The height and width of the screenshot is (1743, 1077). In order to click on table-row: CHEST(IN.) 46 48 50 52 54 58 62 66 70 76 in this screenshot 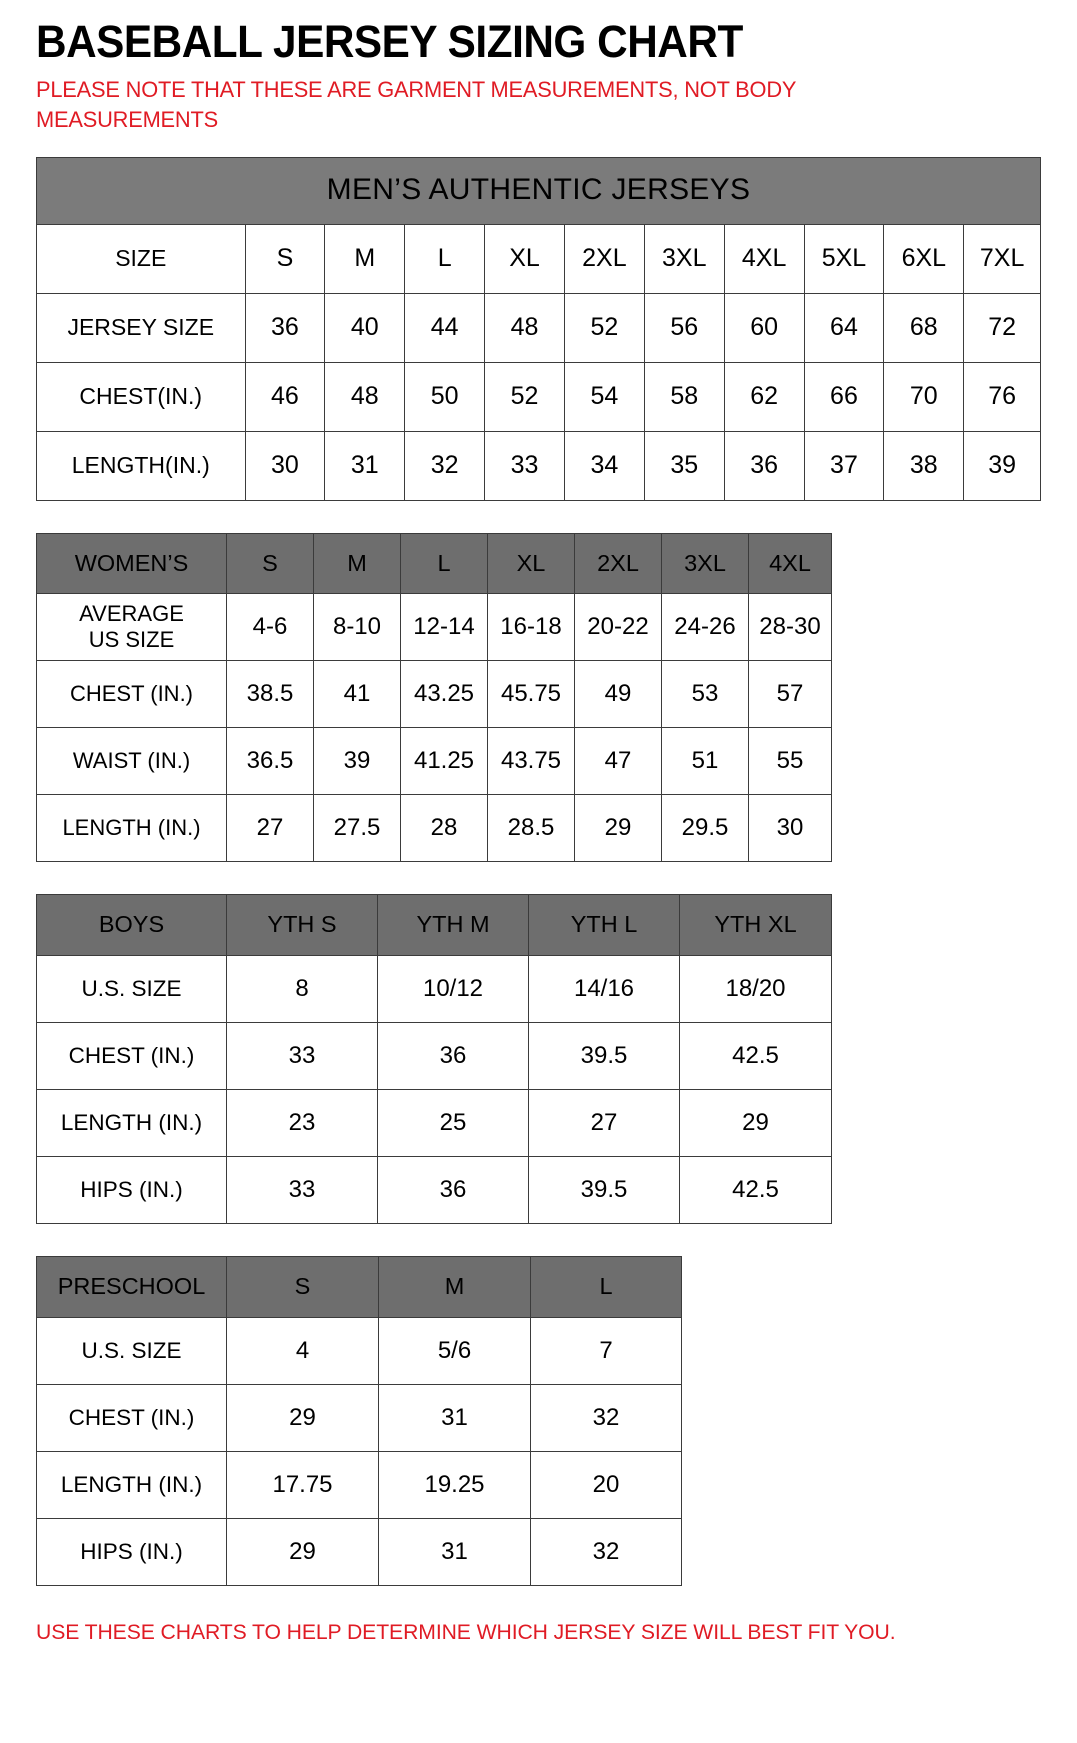, I will do `click(538, 396)`.